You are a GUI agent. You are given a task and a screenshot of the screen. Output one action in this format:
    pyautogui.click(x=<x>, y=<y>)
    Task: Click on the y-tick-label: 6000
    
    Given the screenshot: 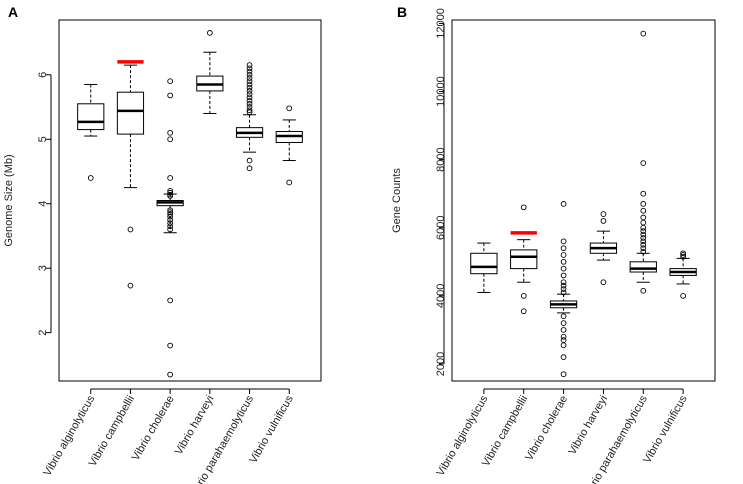 What is the action you would take?
    pyautogui.click(x=441, y=228)
    